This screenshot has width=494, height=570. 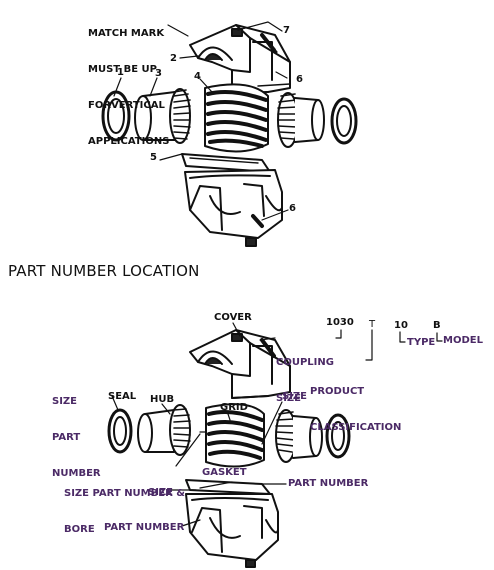 I want to click on callout-6-upper: 6, so click(x=299, y=79).